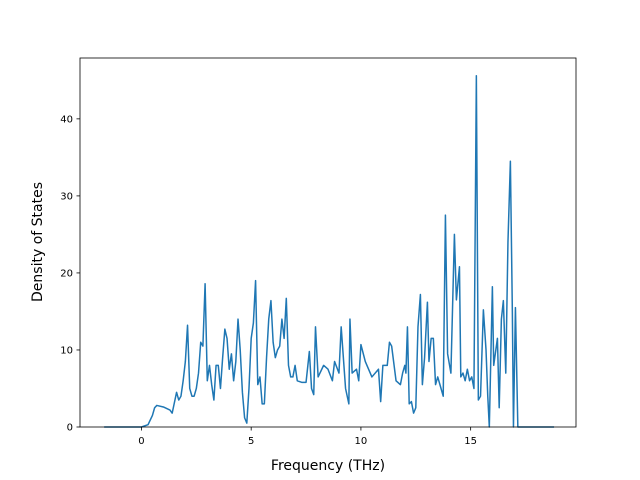  What do you see at coordinates (328, 466) in the screenshot?
I see `x-axis-label: Frequency (THz)` at bounding box center [328, 466].